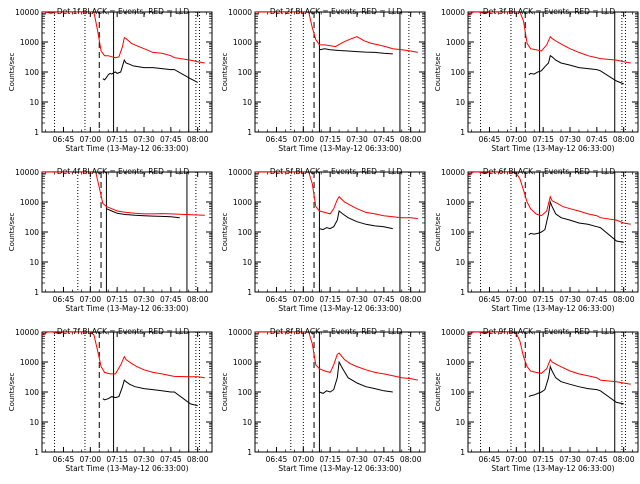 Image resolution: width=640 pixels, height=484 pixels. Describe the element at coordinates (336, 11) in the screenshot. I see `panel-title: Det 2f BLACK = Events, RED = LLD` at that location.